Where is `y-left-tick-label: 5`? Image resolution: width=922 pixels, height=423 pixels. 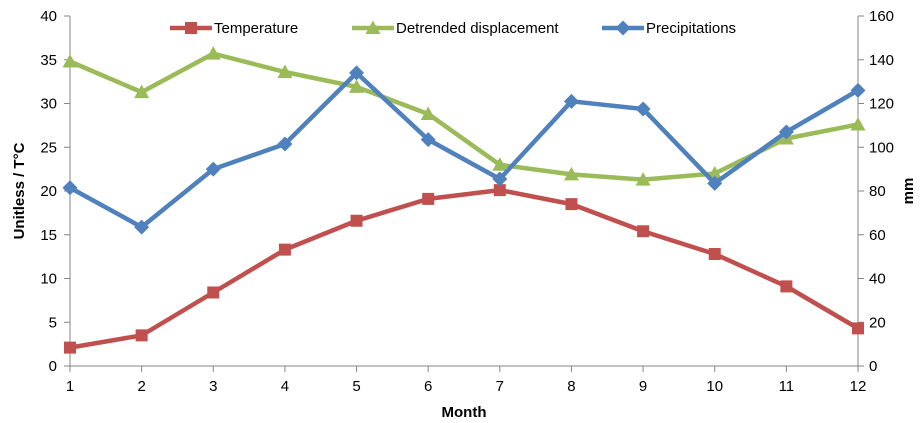
y-left-tick-label: 5 is located at coordinates (53, 322).